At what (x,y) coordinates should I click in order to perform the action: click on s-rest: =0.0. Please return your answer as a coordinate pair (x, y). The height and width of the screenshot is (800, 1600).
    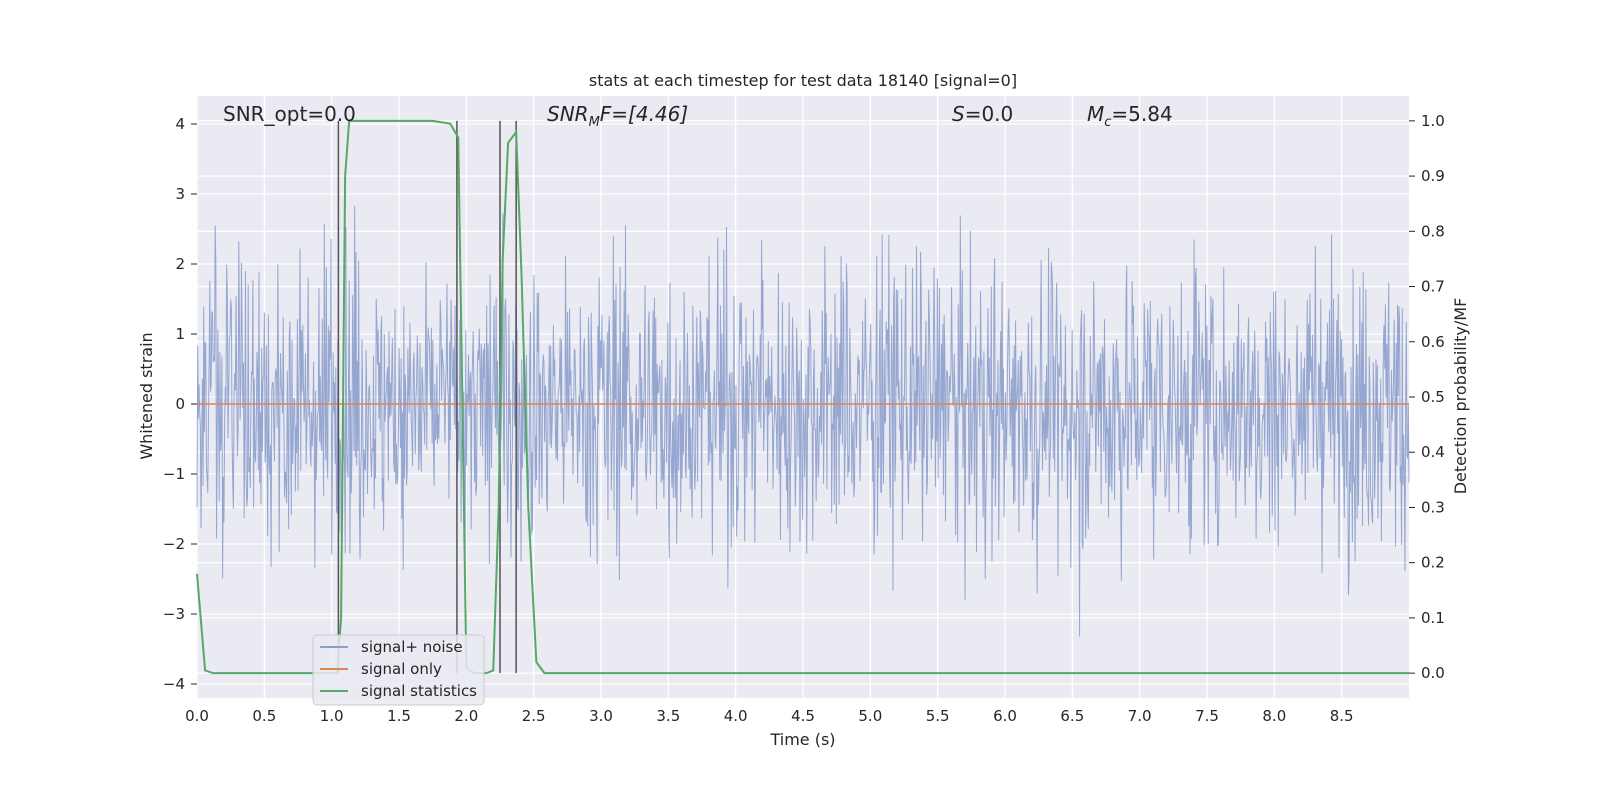
    Looking at the image, I should click on (989, 114).